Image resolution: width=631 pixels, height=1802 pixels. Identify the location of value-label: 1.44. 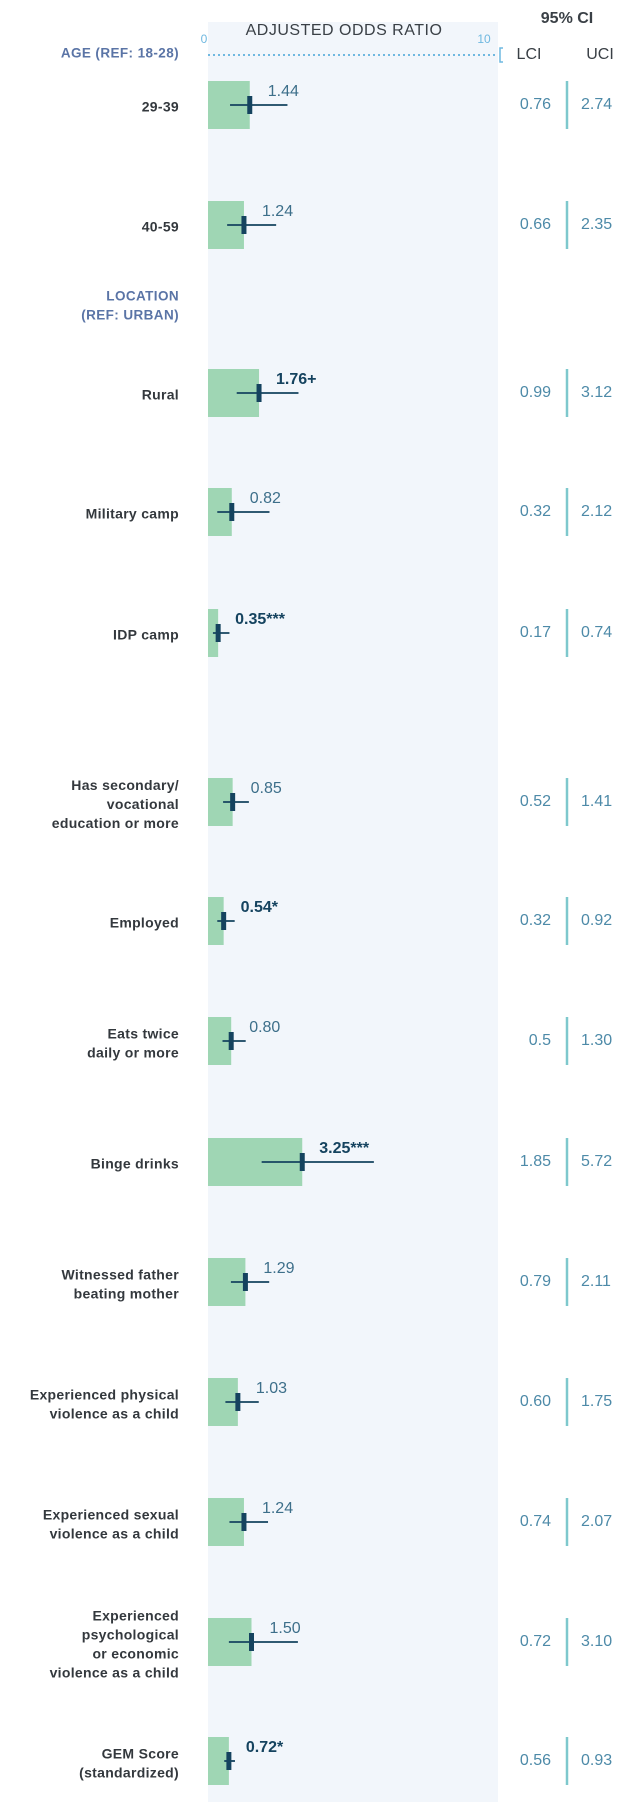
(283, 91).